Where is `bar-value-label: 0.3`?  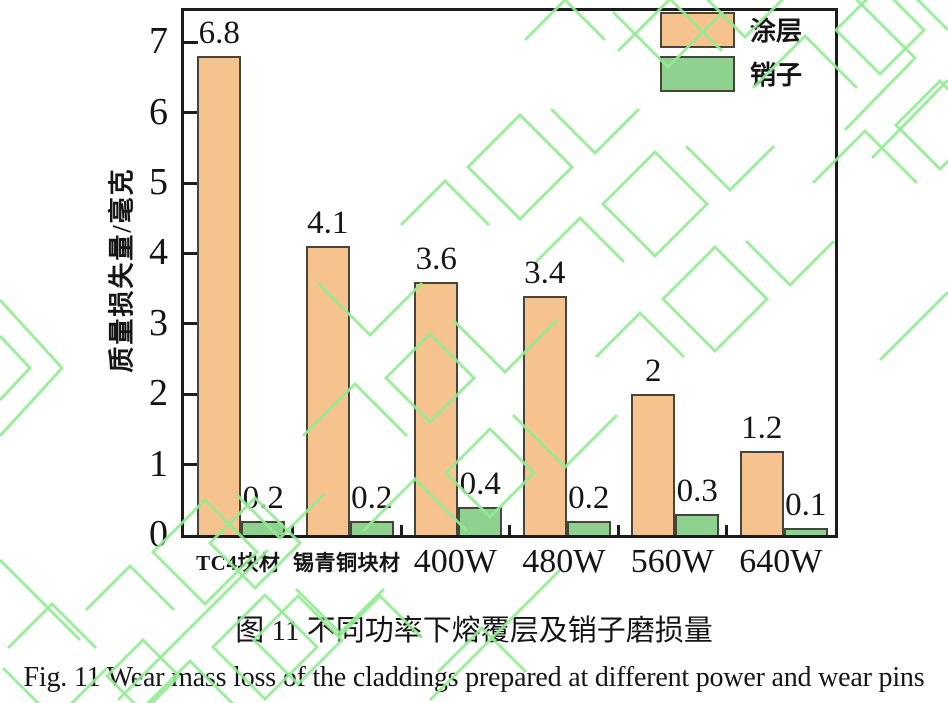 bar-value-label: 0.3 is located at coordinates (697, 490).